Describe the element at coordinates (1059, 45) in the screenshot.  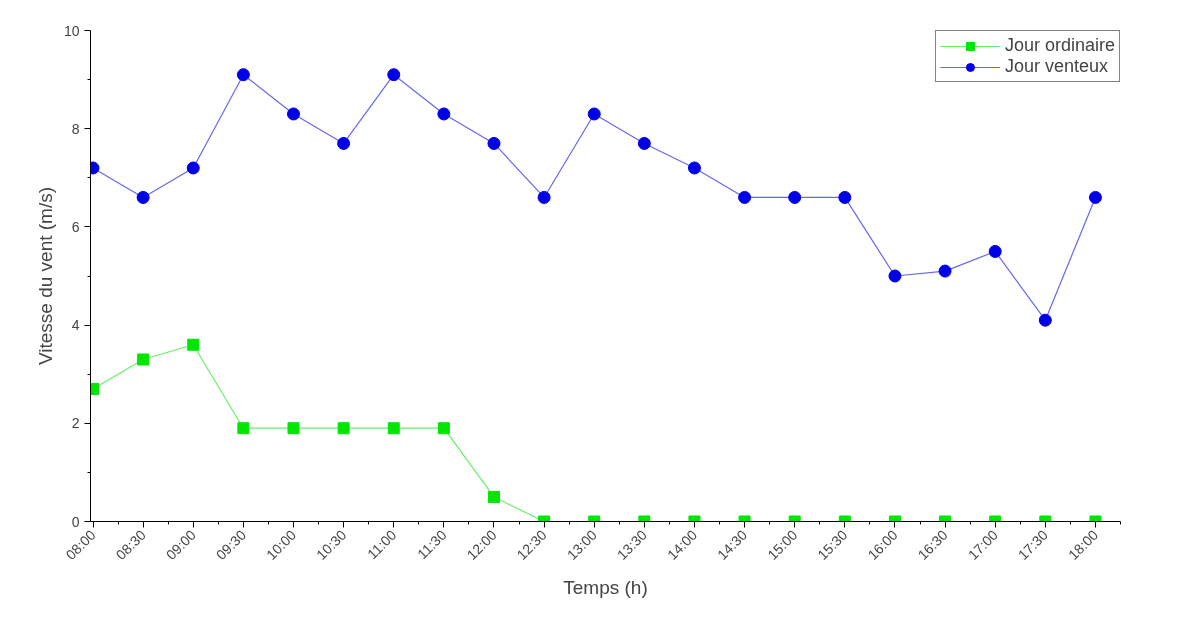
I see `legend-label: Jour ordinaire` at that location.